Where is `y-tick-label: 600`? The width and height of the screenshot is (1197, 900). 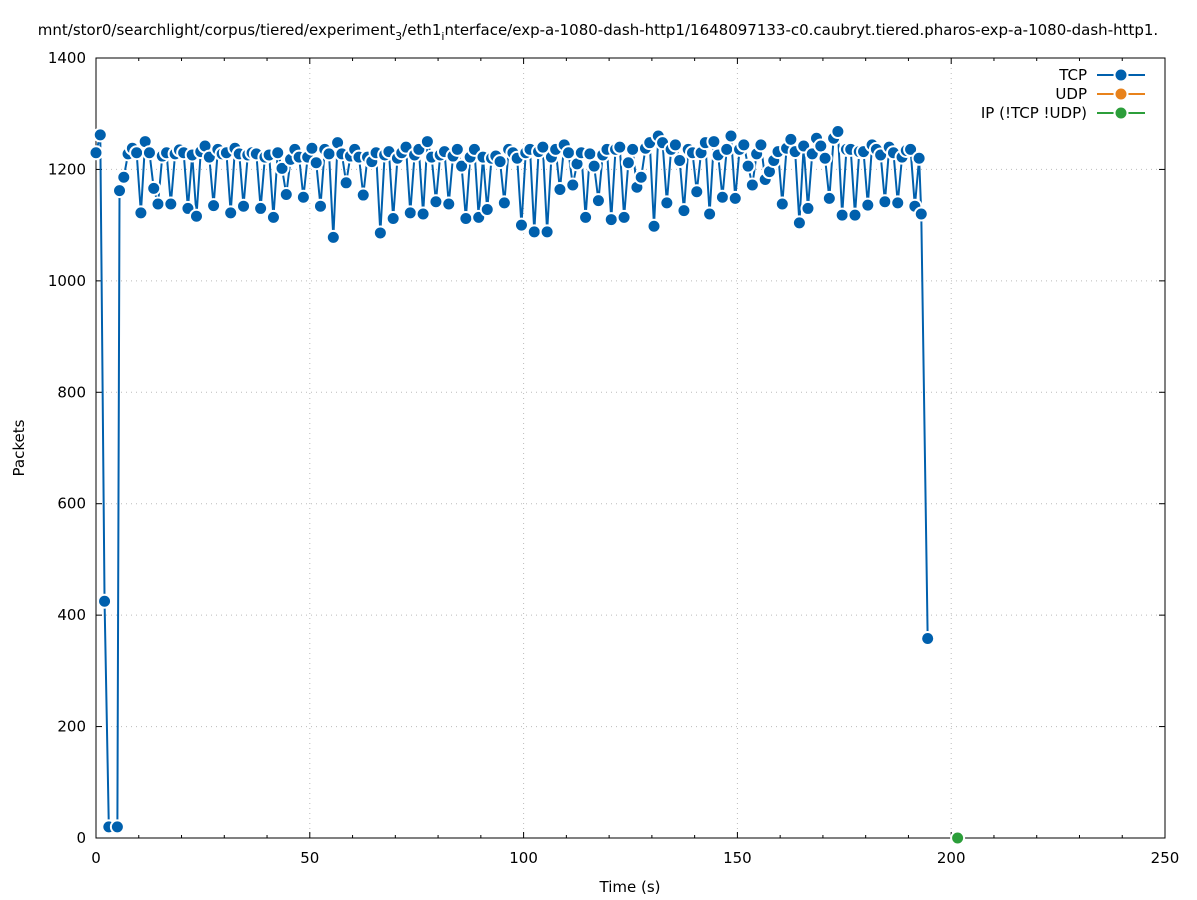 y-tick-label: 600 is located at coordinates (71, 504).